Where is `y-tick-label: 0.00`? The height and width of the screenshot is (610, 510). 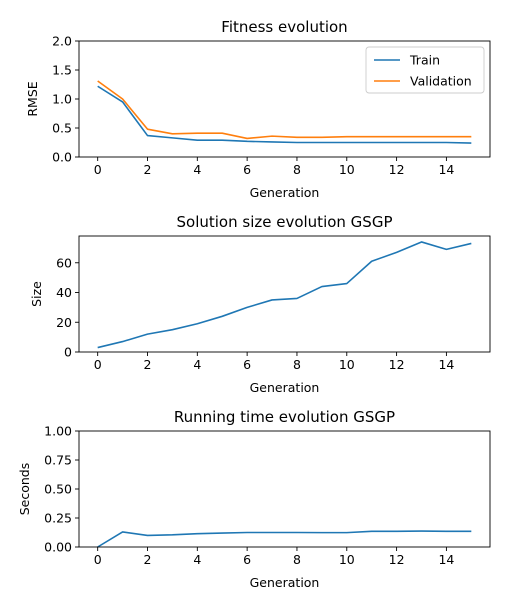 y-tick-label: 0.00 is located at coordinates (58, 547).